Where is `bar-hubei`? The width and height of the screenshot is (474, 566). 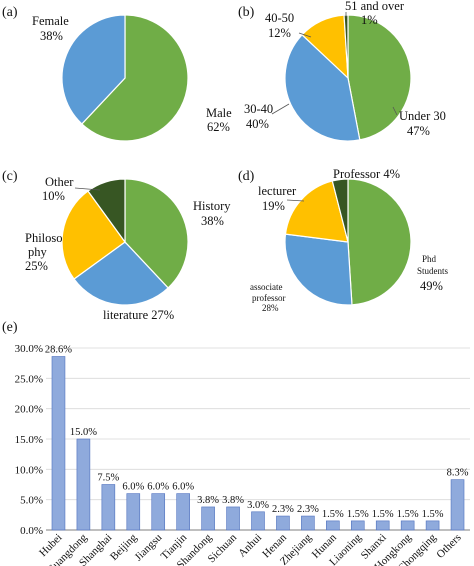 bar-hubei is located at coordinates (58, 443).